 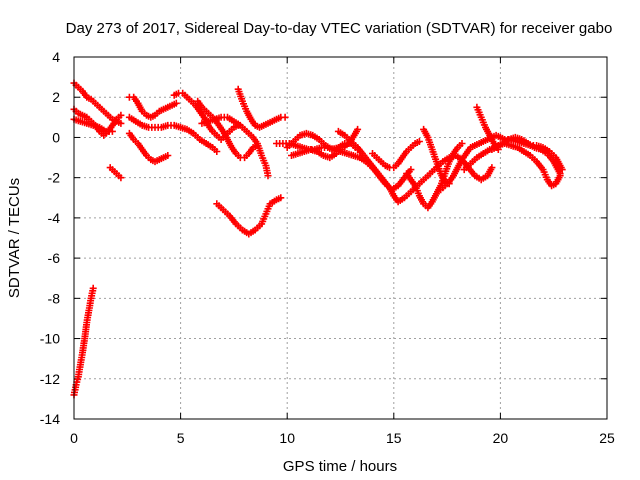 What do you see at coordinates (340, 466) in the screenshot?
I see `x-axis-label: GPS time / hours` at bounding box center [340, 466].